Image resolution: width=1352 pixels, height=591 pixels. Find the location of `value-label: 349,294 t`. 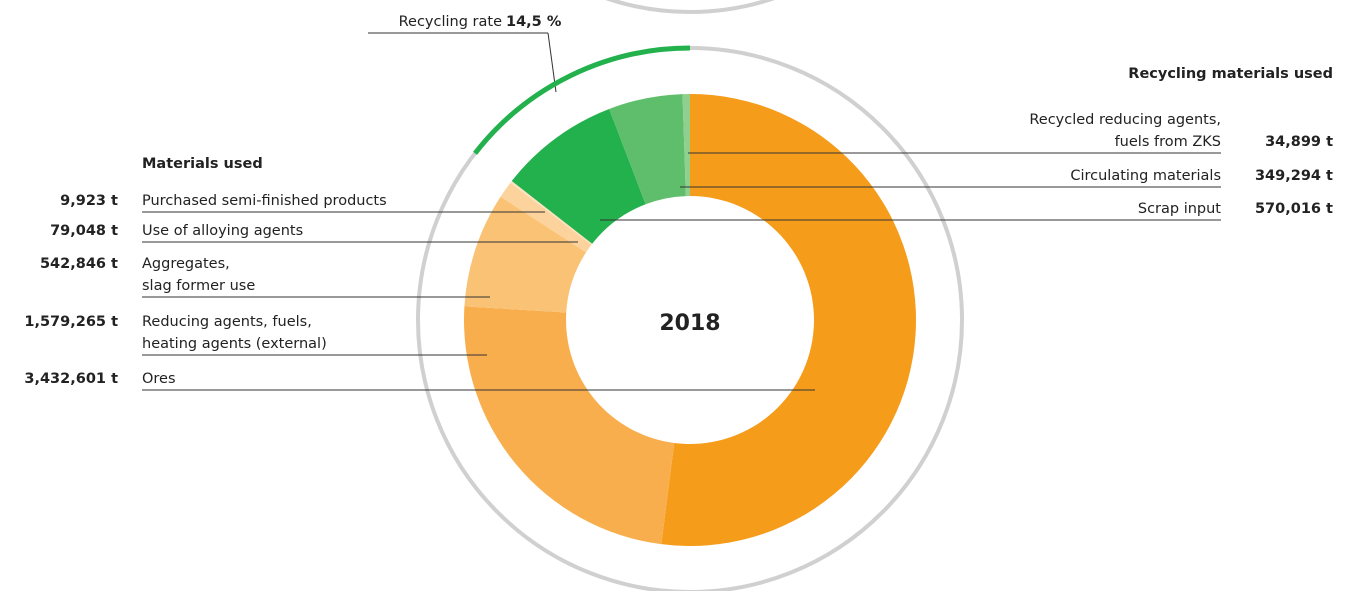

value-label: 349,294 t is located at coordinates (1294, 176).